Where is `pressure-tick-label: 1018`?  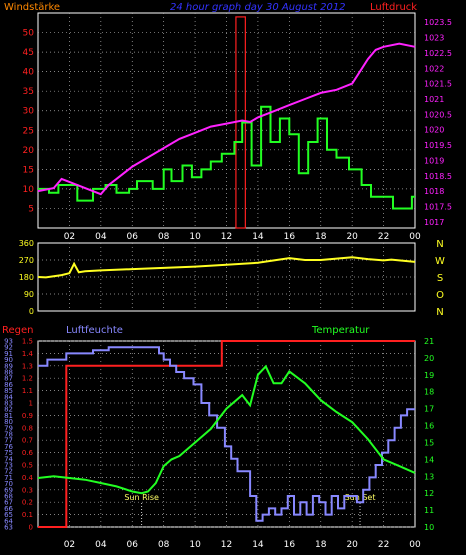 pressure-tick-label: 1018 is located at coordinates (434, 191).